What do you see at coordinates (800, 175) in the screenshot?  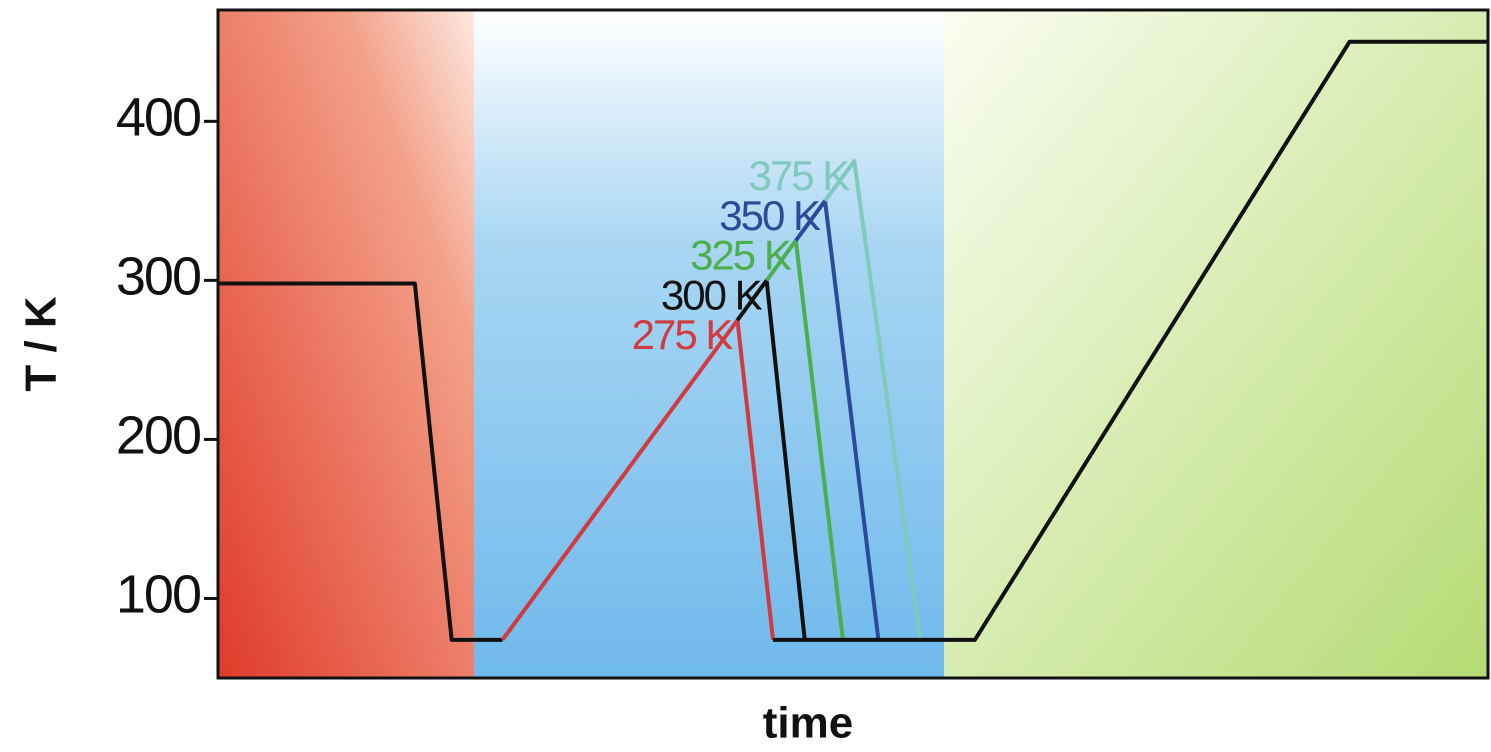 I see `series-label: 375 K` at bounding box center [800, 175].